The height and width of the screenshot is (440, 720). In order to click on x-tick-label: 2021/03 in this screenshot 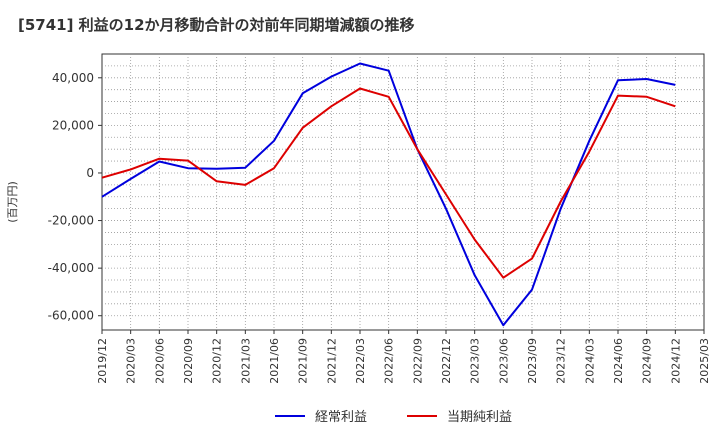, I will do `click(245, 361)`.